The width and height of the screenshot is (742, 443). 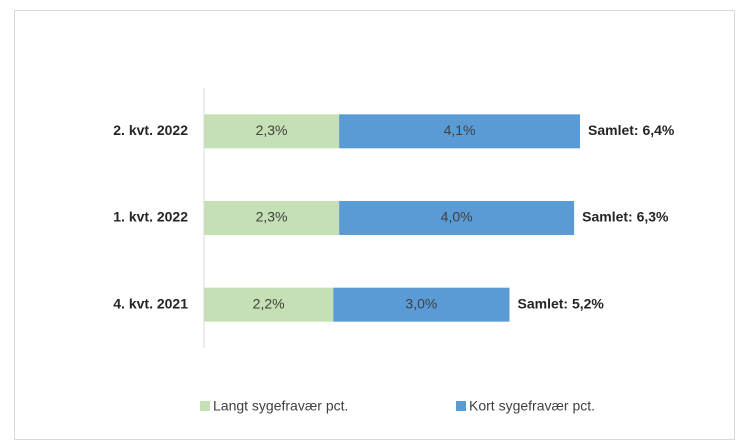 I want to click on total-label: Samlet: 6,3%, so click(x=625, y=217).